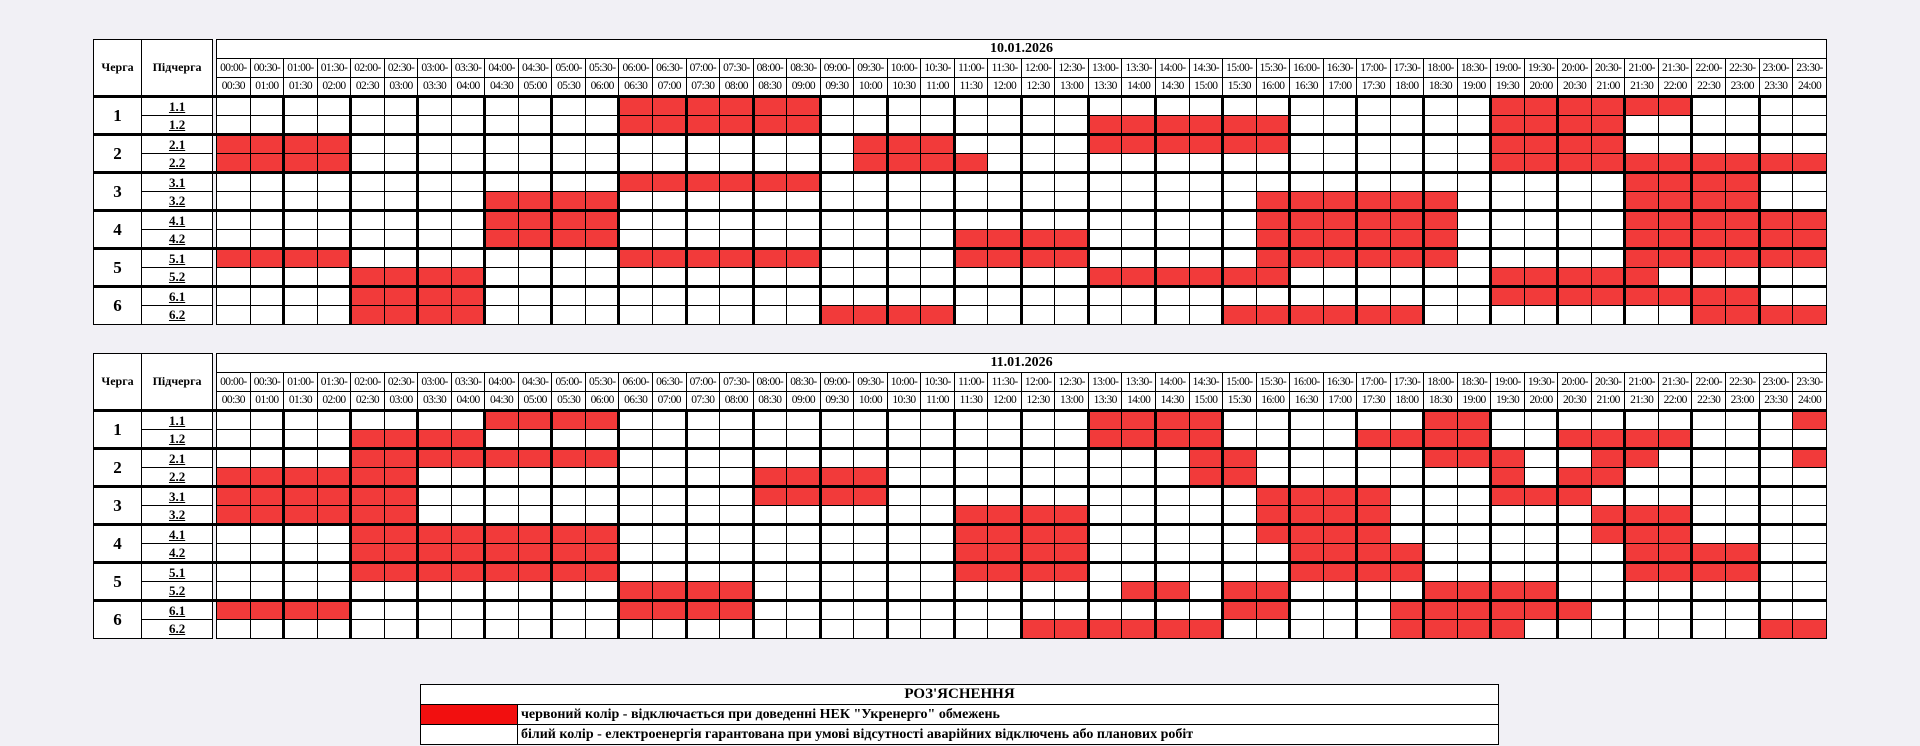  What do you see at coordinates (401, 382) in the screenshot?
I see `time-start-label: 02:30-` at bounding box center [401, 382].